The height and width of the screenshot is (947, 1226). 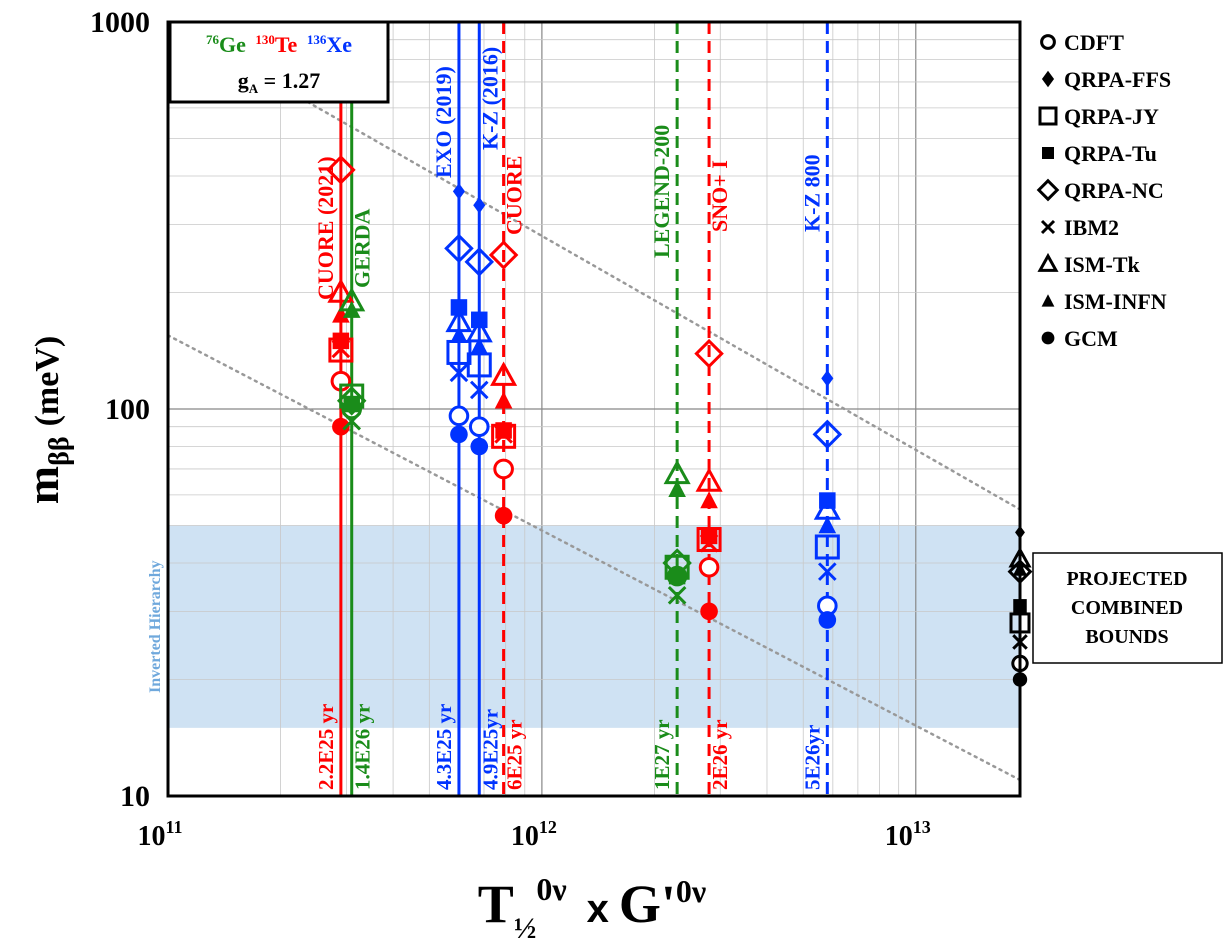 I want to click on svg-text:mββ(meV): mββ (meV), so click(x=46, y=420).